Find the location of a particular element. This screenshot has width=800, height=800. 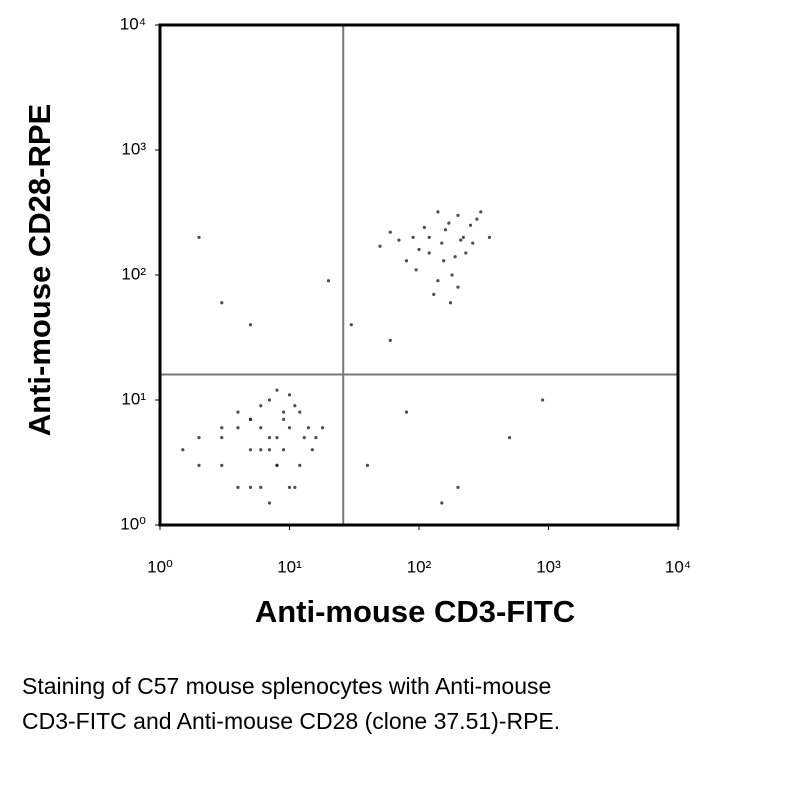

x-tick-label: 10⁴ is located at coordinates (678, 566).